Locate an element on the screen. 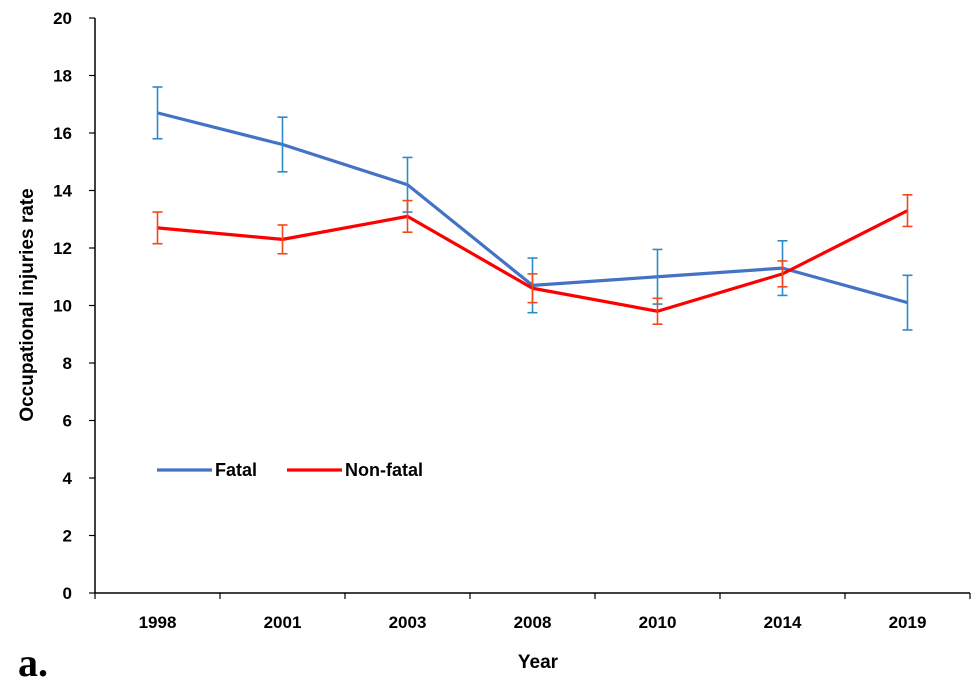 This screenshot has width=975, height=680. y-tick-label: 16 is located at coordinates (62, 133).